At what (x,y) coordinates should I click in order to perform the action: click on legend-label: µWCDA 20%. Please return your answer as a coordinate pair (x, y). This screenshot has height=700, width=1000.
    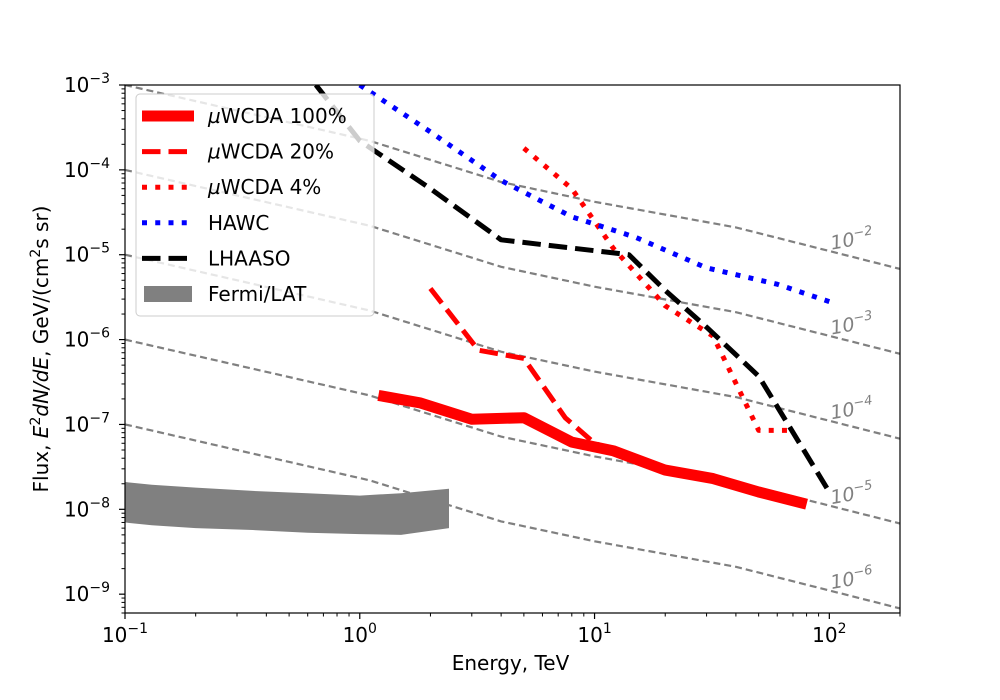
    Looking at the image, I should click on (270, 152).